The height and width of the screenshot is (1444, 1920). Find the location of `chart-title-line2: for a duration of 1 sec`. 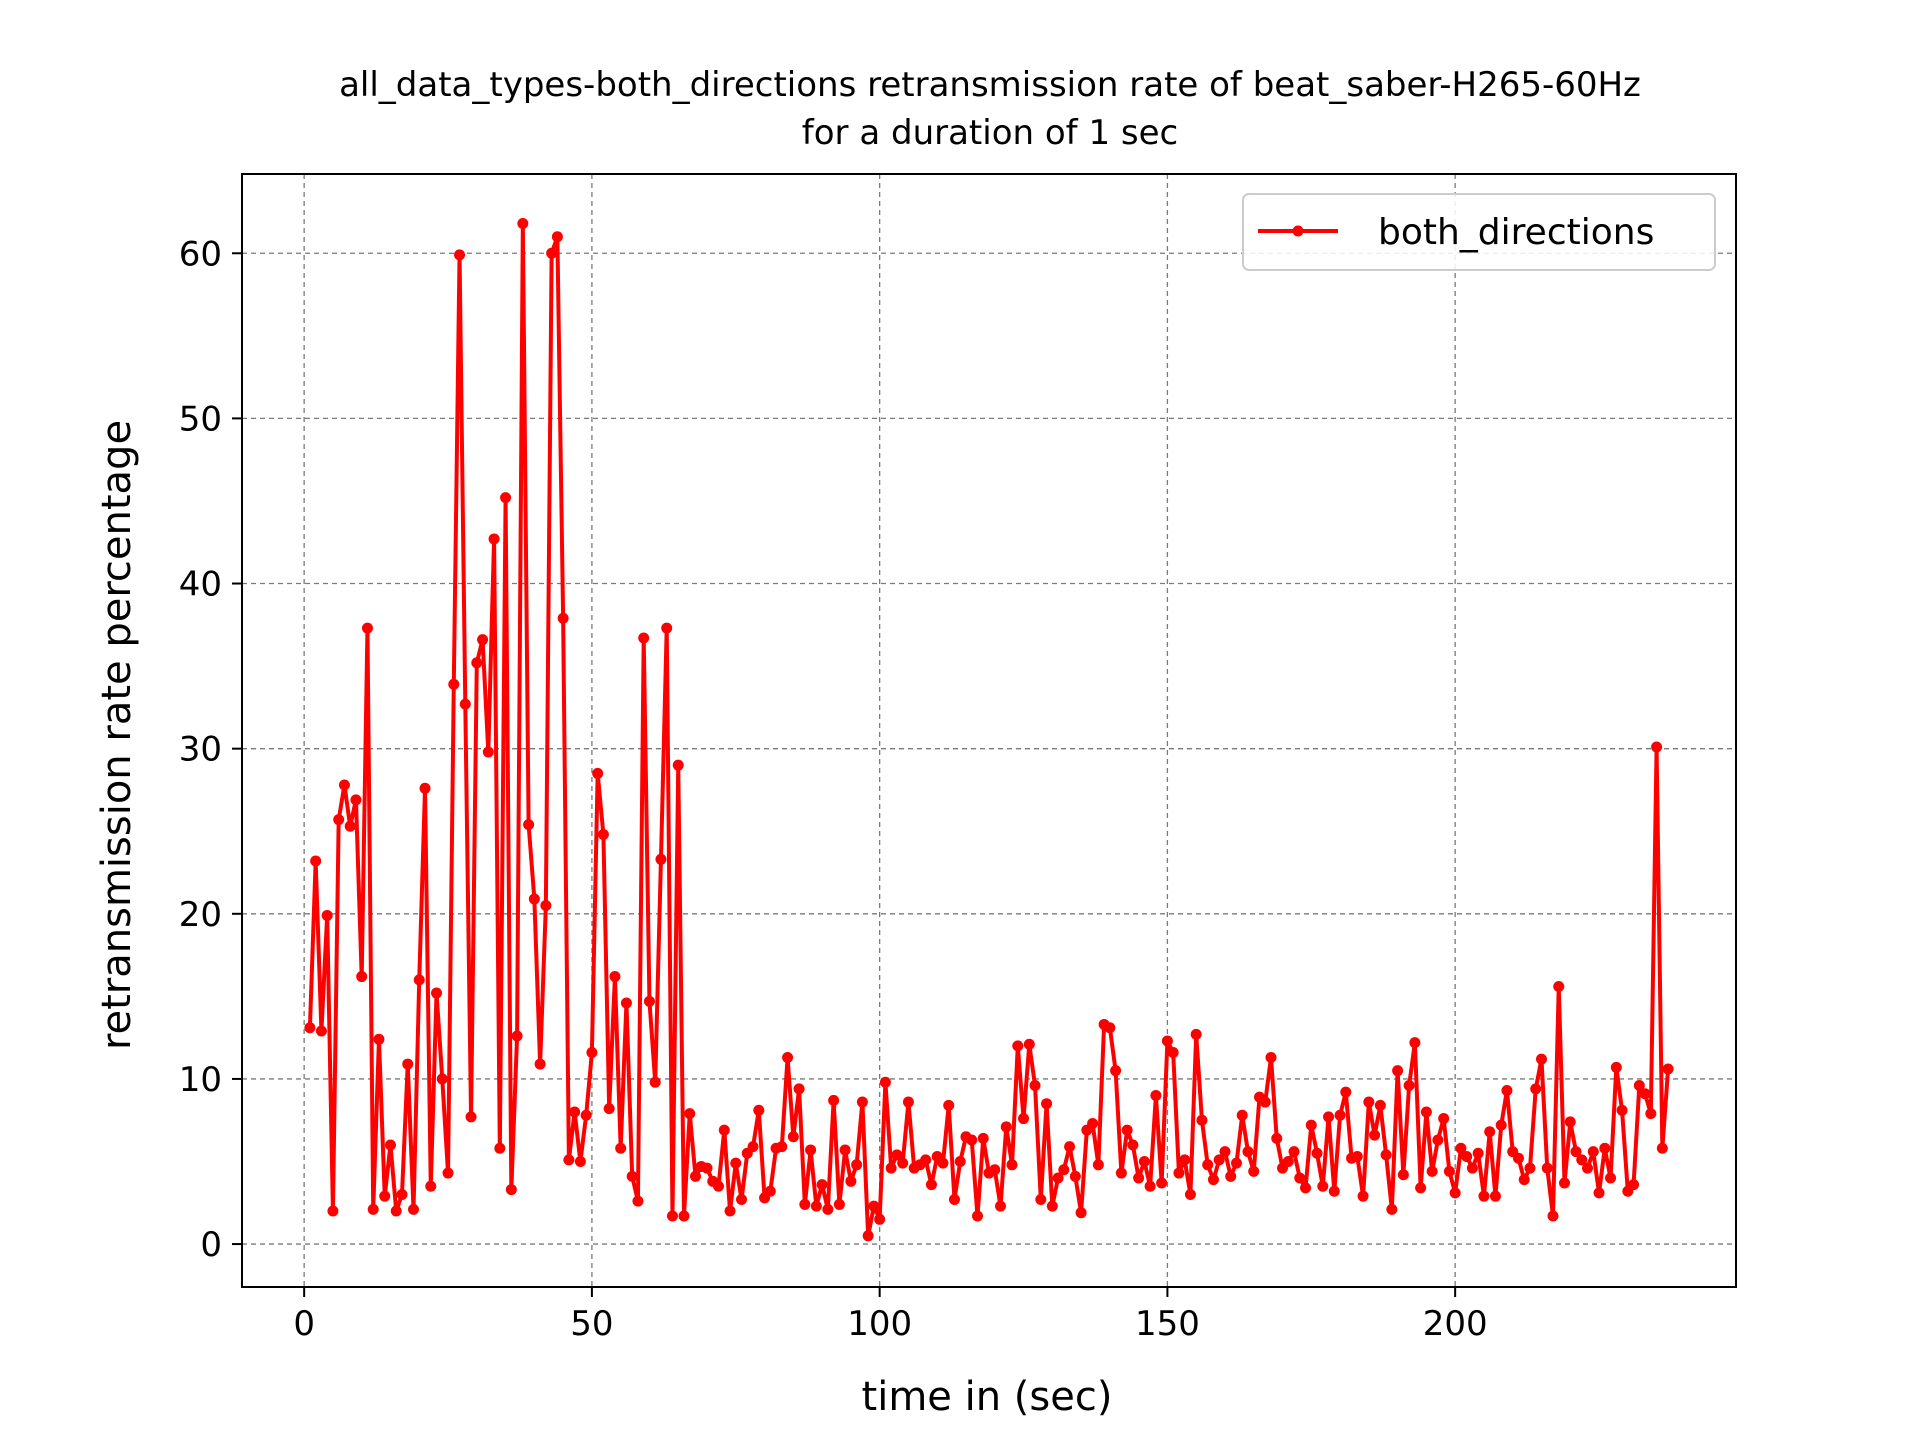

chart-title-line2: for a duration of 1 sec is located at coordinates (990, 133).